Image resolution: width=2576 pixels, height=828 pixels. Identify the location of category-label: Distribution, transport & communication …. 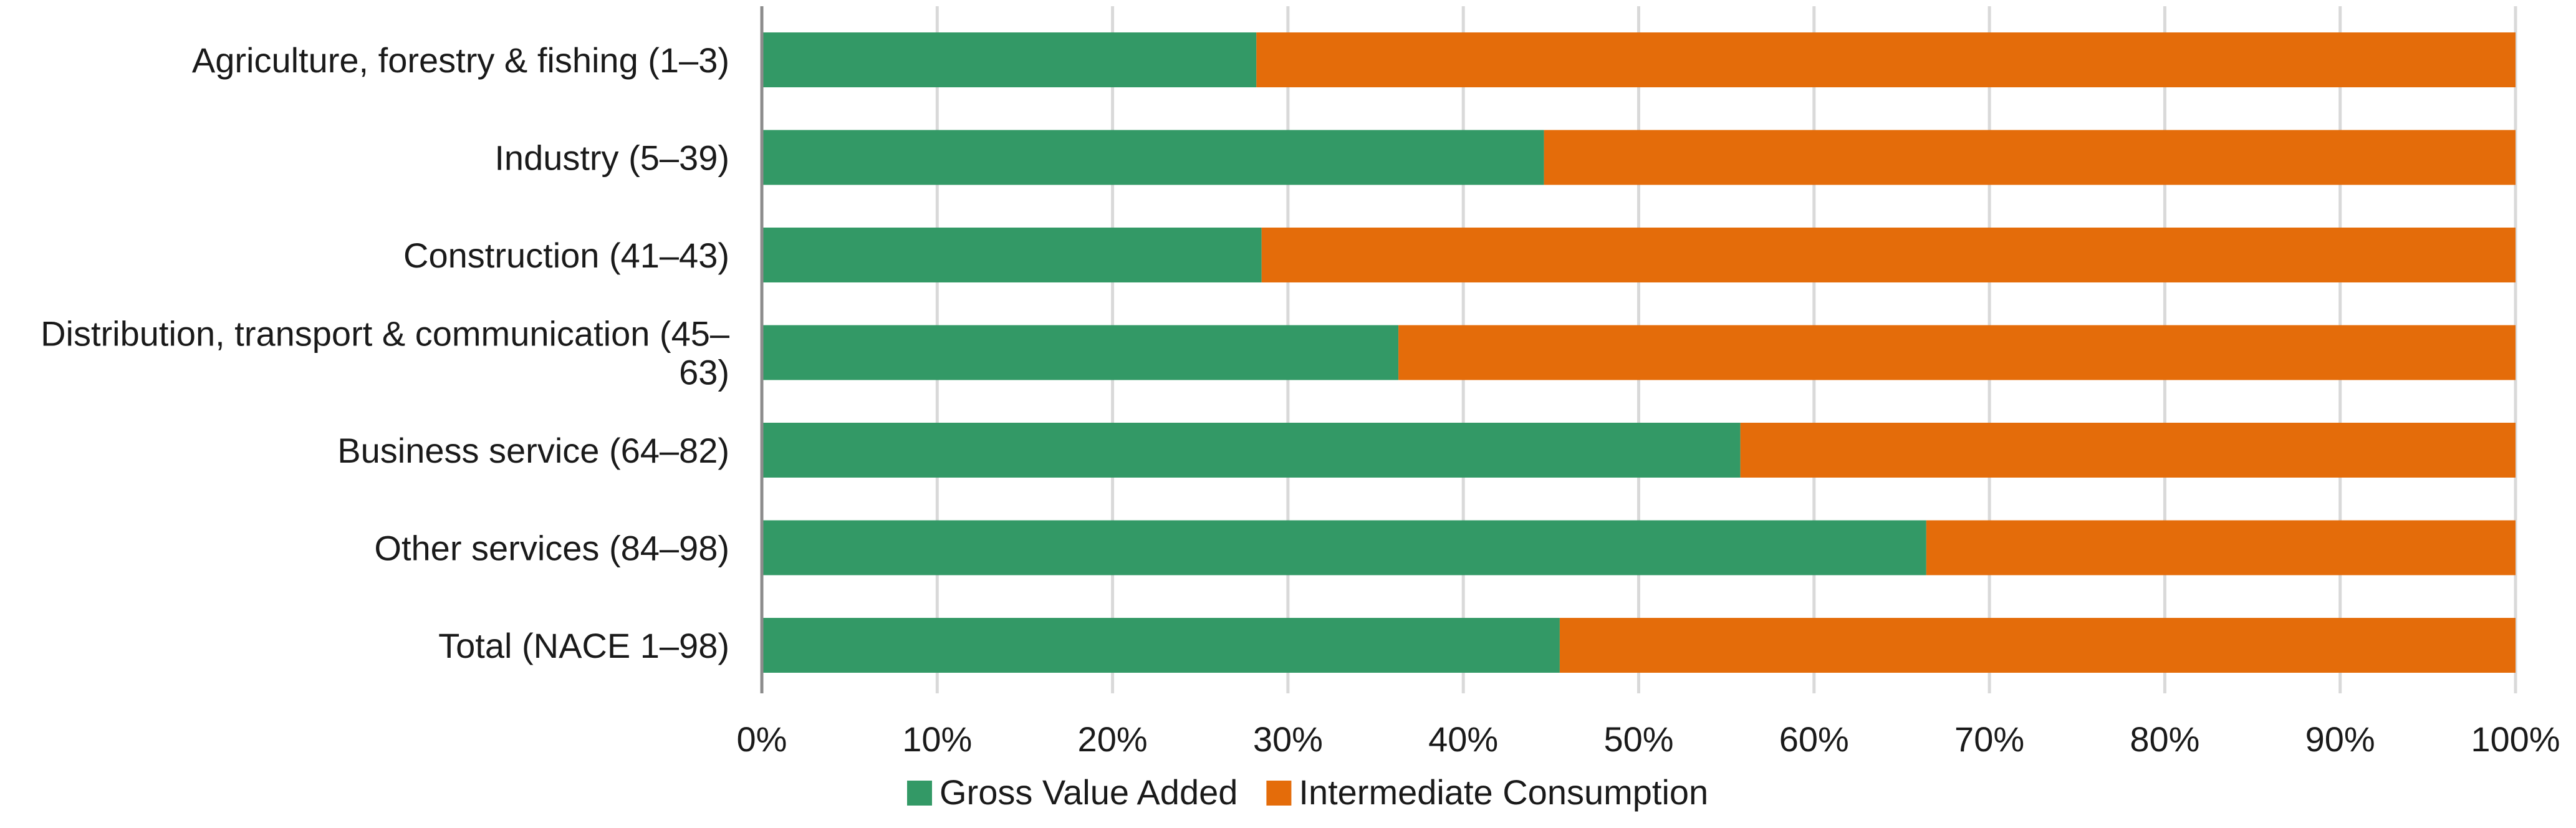
(385, 353).